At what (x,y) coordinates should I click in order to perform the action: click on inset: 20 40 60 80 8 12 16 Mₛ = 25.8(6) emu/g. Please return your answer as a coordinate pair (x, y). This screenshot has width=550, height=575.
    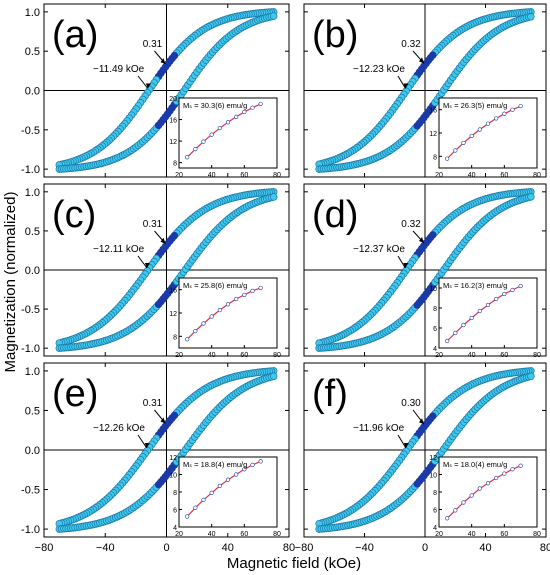
    Looking at the image, I should click on (225, 318).